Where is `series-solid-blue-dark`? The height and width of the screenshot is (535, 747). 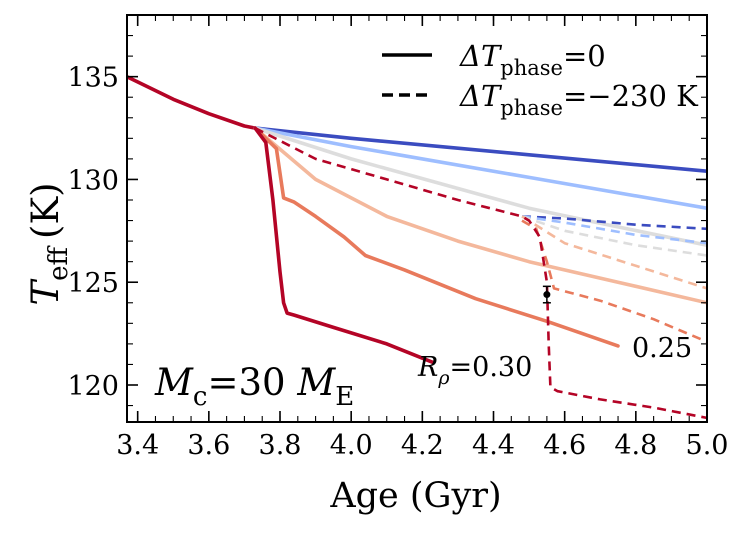 series-solid-blue-dark is located at coordinates (480, 149).